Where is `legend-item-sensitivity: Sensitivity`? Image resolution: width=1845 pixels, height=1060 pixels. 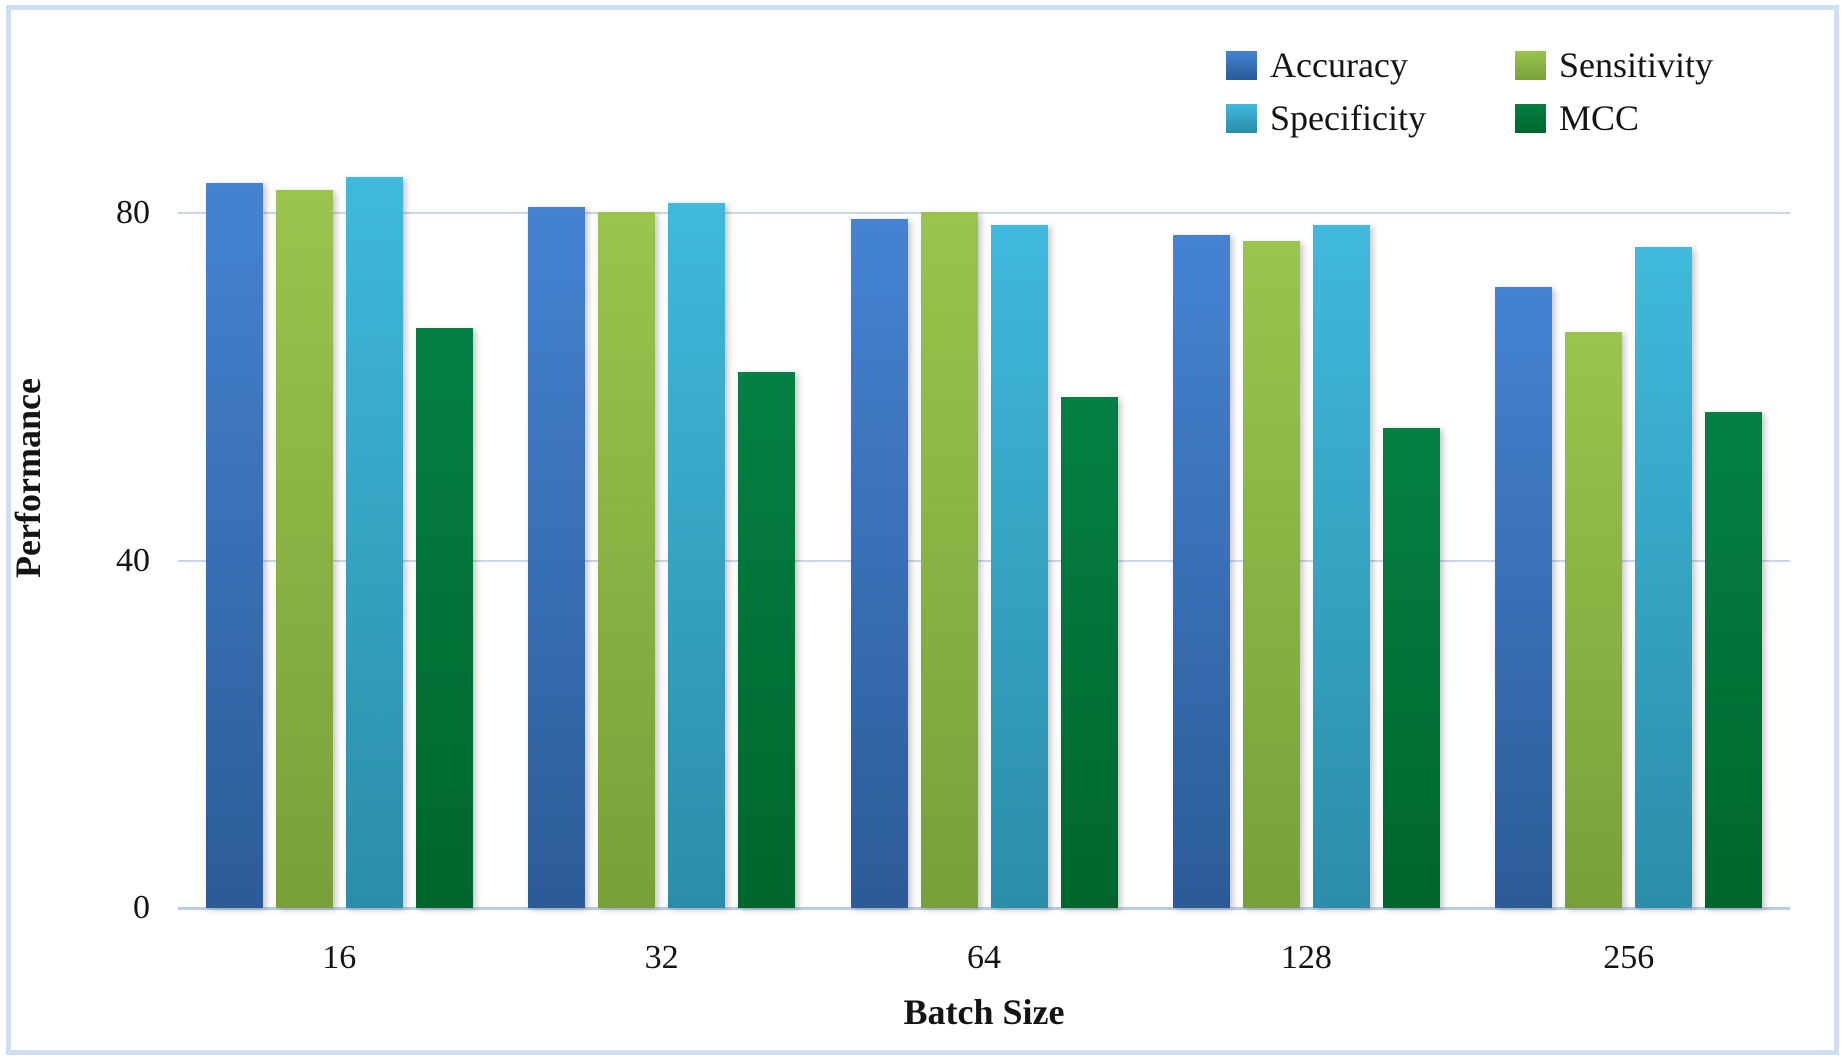 legend-item-sensitivity: Sensitivity is located at coordinates (1614, 65).